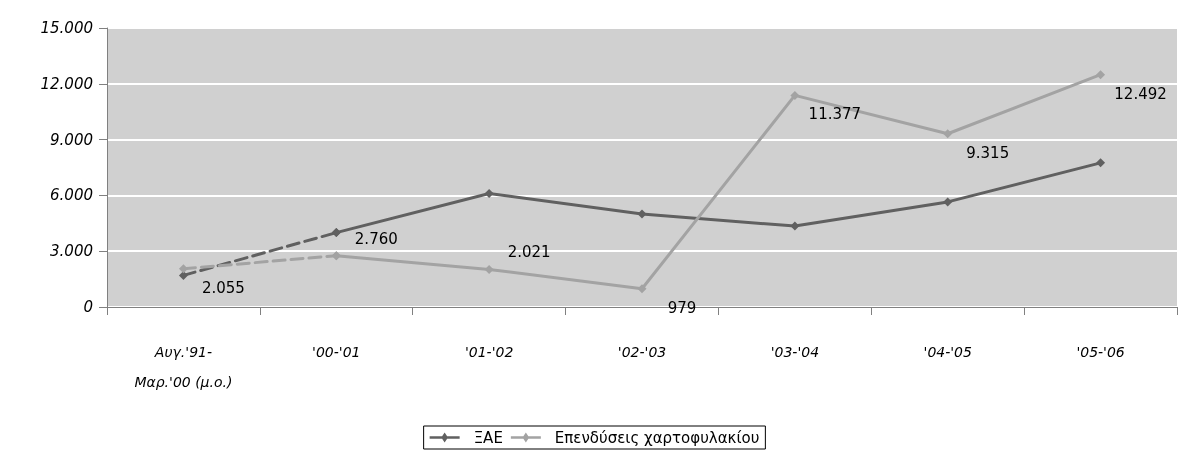 Image resolution: width=1189 pixels, height=459 pixels. Describe the element at coordinates (682, 307) in the screenshot. I see `data-label: 979` at that location.